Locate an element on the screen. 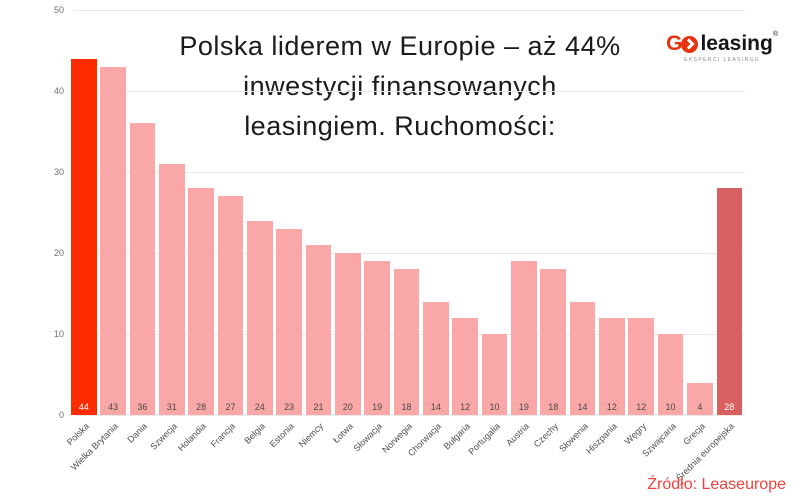  bar-Estonia: 23 is located at coordinates (289, 321).